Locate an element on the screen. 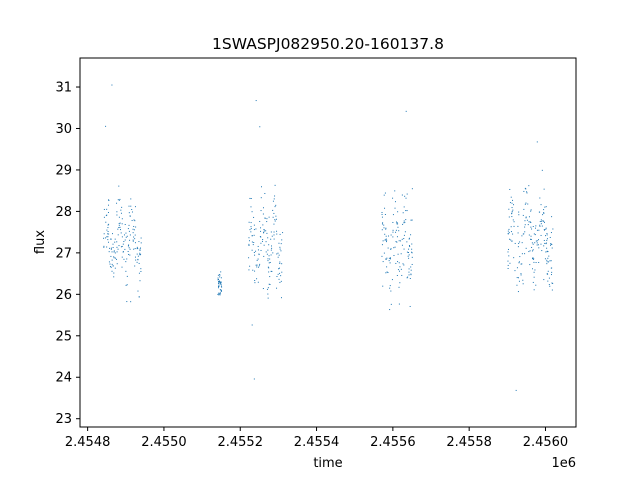 The height and width of the screenshot is (480, 640). x-tick-label: 2.4552 is located at coordinates (240, 442).